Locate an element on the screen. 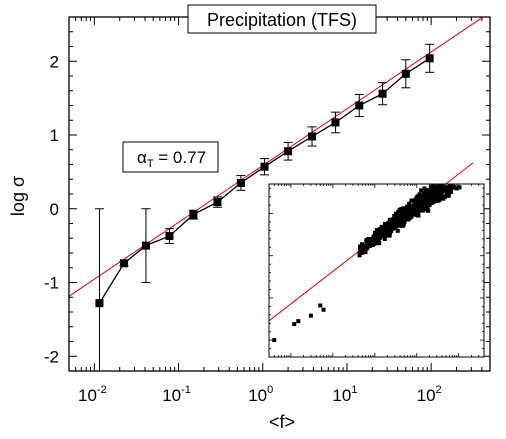 The width and height of the screenshot is (506, 439). y-axis-title: log σ is located at coordinates (18, 196).